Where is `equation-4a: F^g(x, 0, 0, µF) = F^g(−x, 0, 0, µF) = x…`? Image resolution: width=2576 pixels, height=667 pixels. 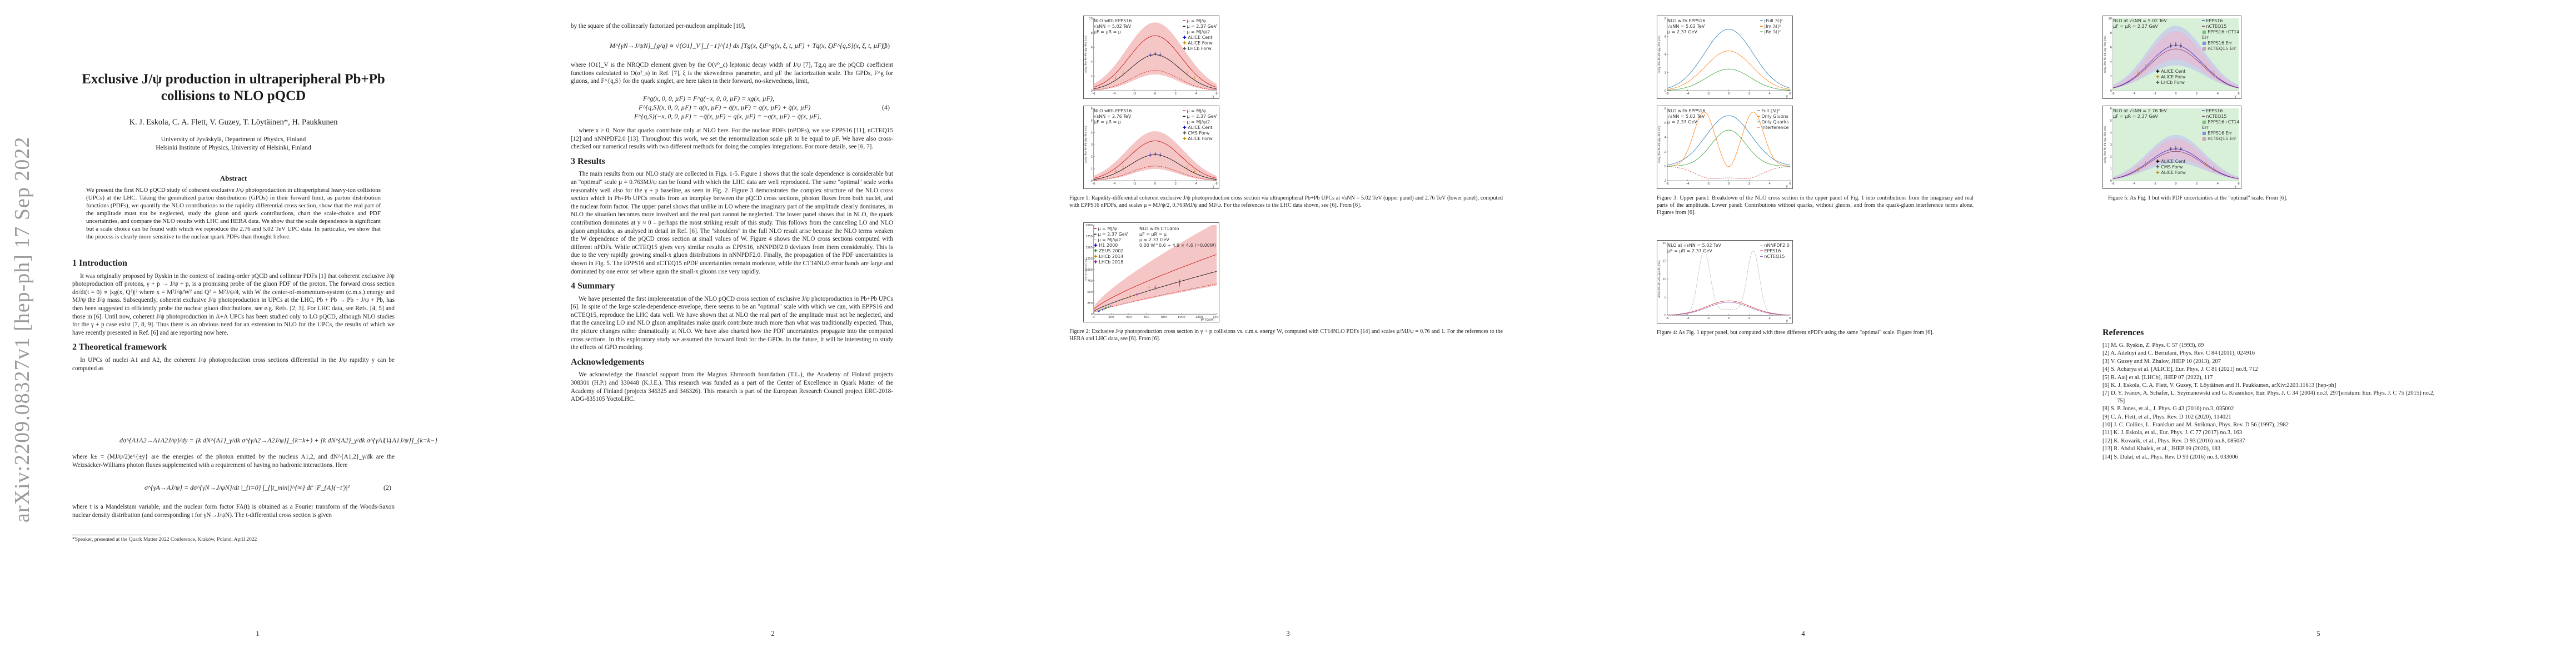
equation-4a: F^g(x, 0, 0, µF) = F^g(−x, 0, 0, µF) = x… is located at coordinates (709, 98).